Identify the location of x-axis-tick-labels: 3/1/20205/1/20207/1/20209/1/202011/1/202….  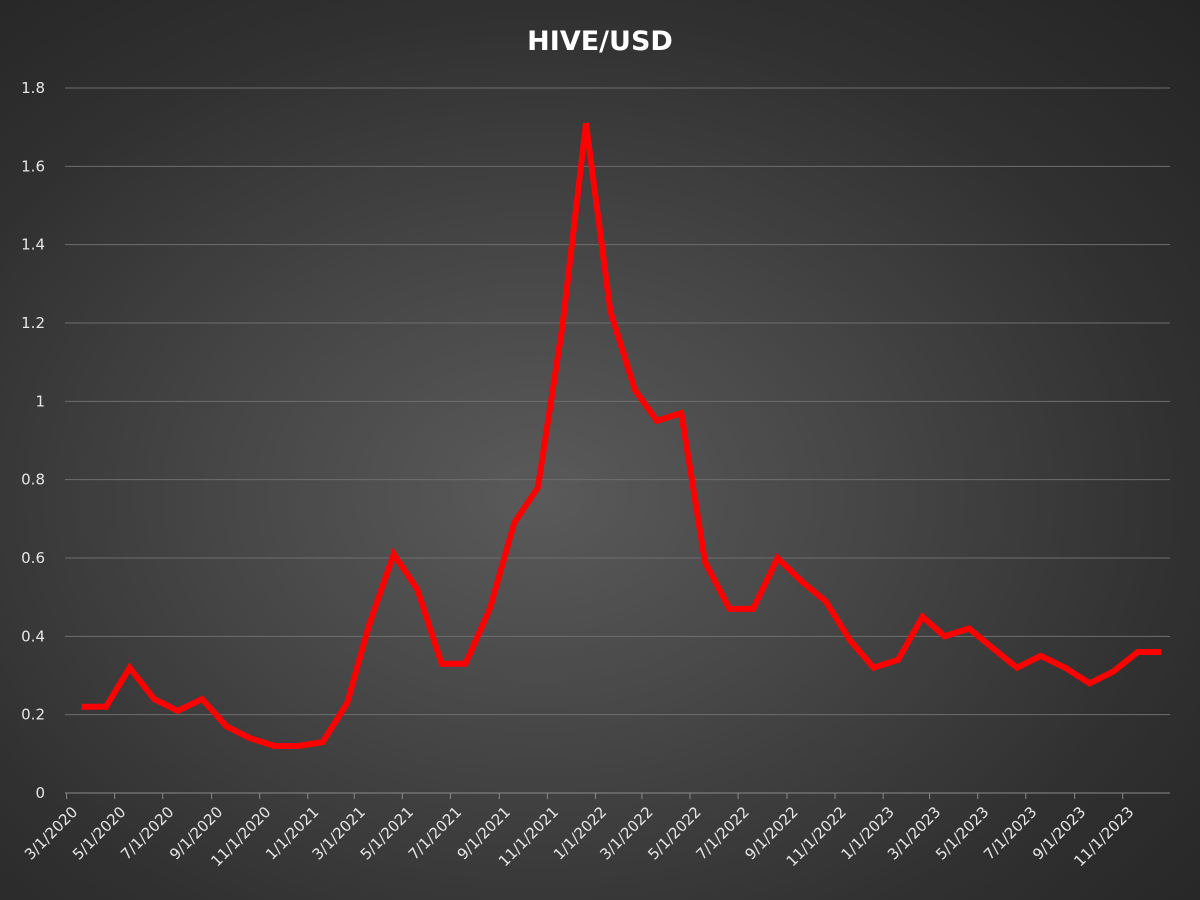
(579, 836).